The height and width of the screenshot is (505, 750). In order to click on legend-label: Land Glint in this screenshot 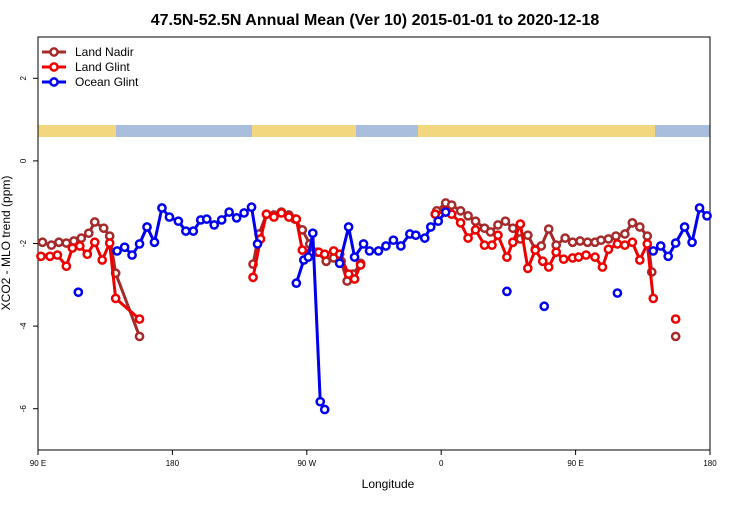, I will do `click(102, 67)`.